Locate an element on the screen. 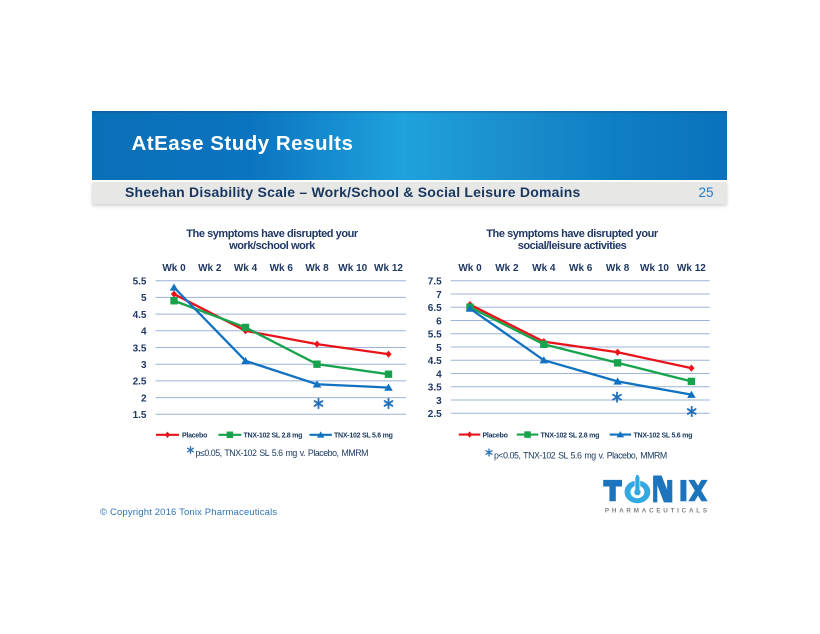 This screenshot has width=820, height=634. svg-text: PHARMACEUTICALS is located at coordinates (657, 511).